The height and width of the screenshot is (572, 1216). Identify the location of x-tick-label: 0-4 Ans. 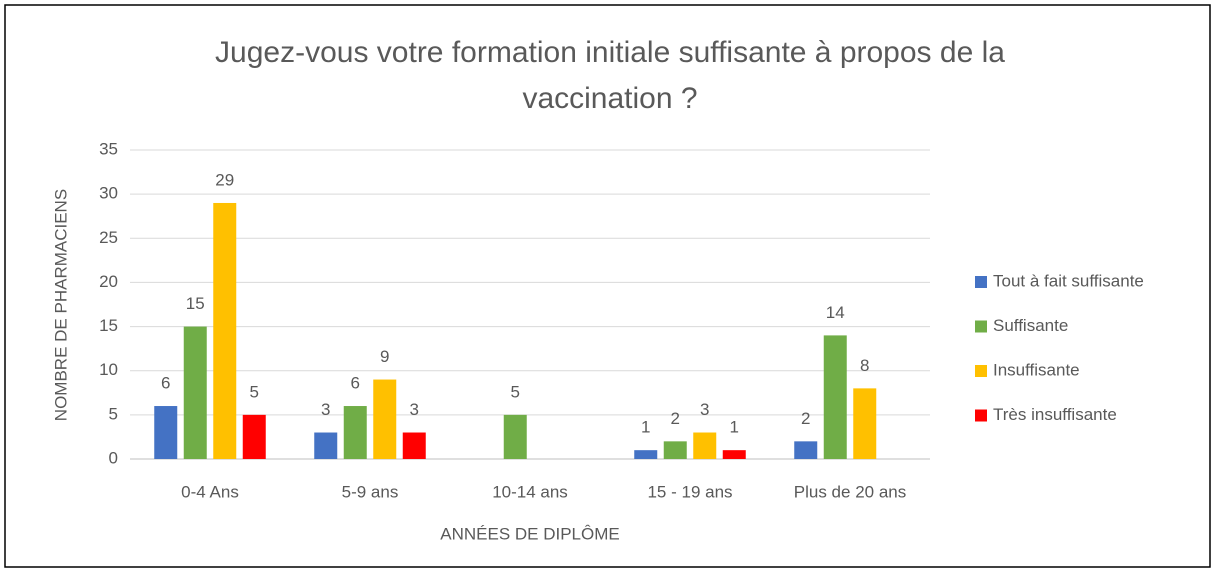
(210, 491).